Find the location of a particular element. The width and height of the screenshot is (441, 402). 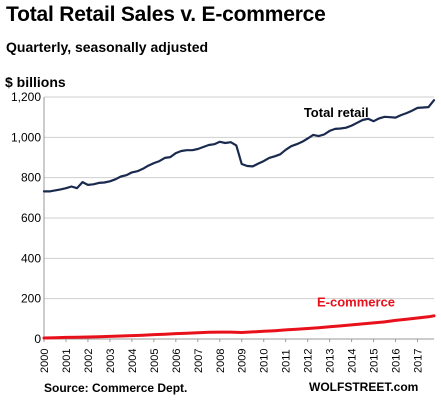

annotation-e-commerce: E-commerce is located at coordinates (356, 302).